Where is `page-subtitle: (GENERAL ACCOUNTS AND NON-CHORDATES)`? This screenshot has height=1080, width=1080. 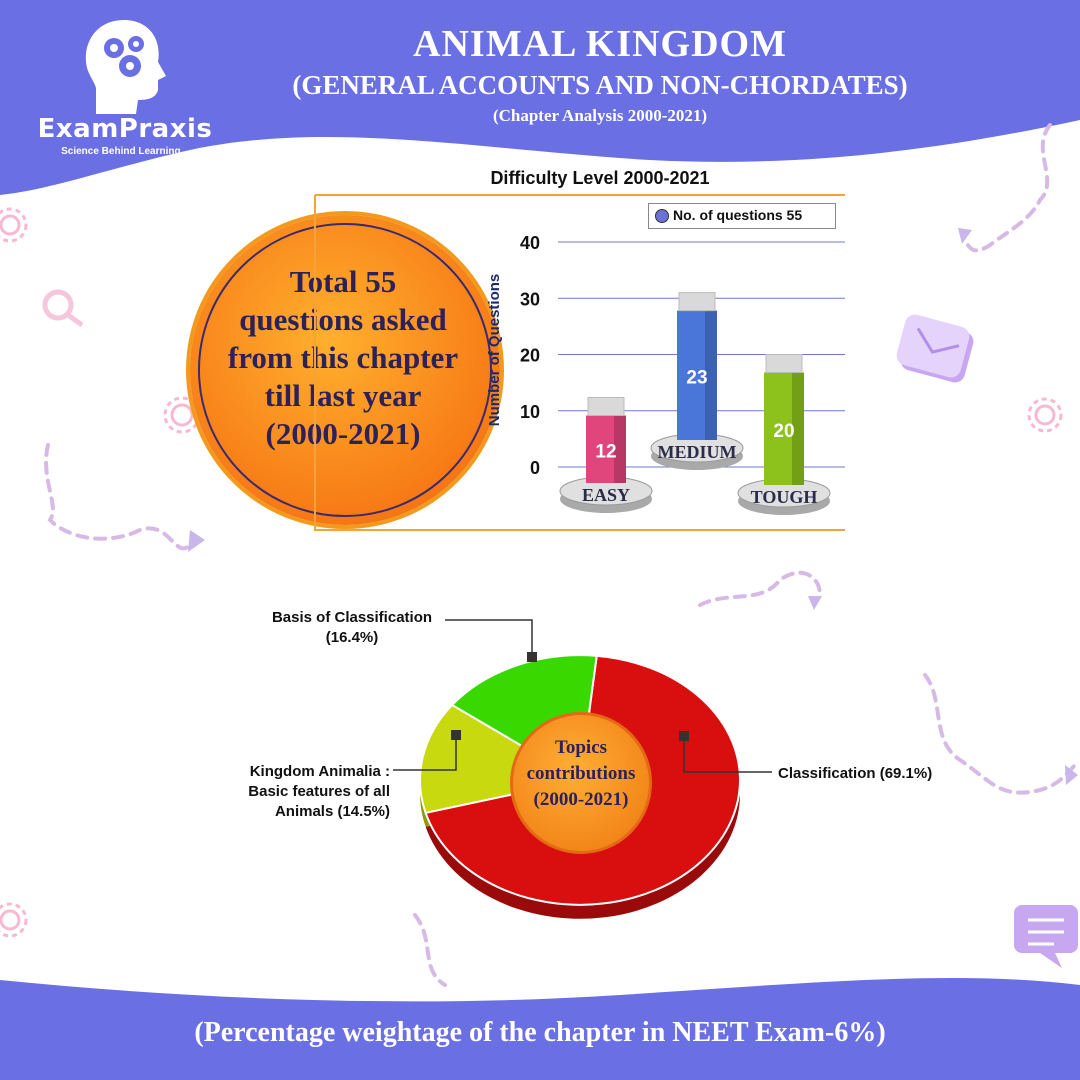 page-subtitle: (GENERAL ACCOUNTS AND NON-CHORDATES) is located at coordinates (600, 85).